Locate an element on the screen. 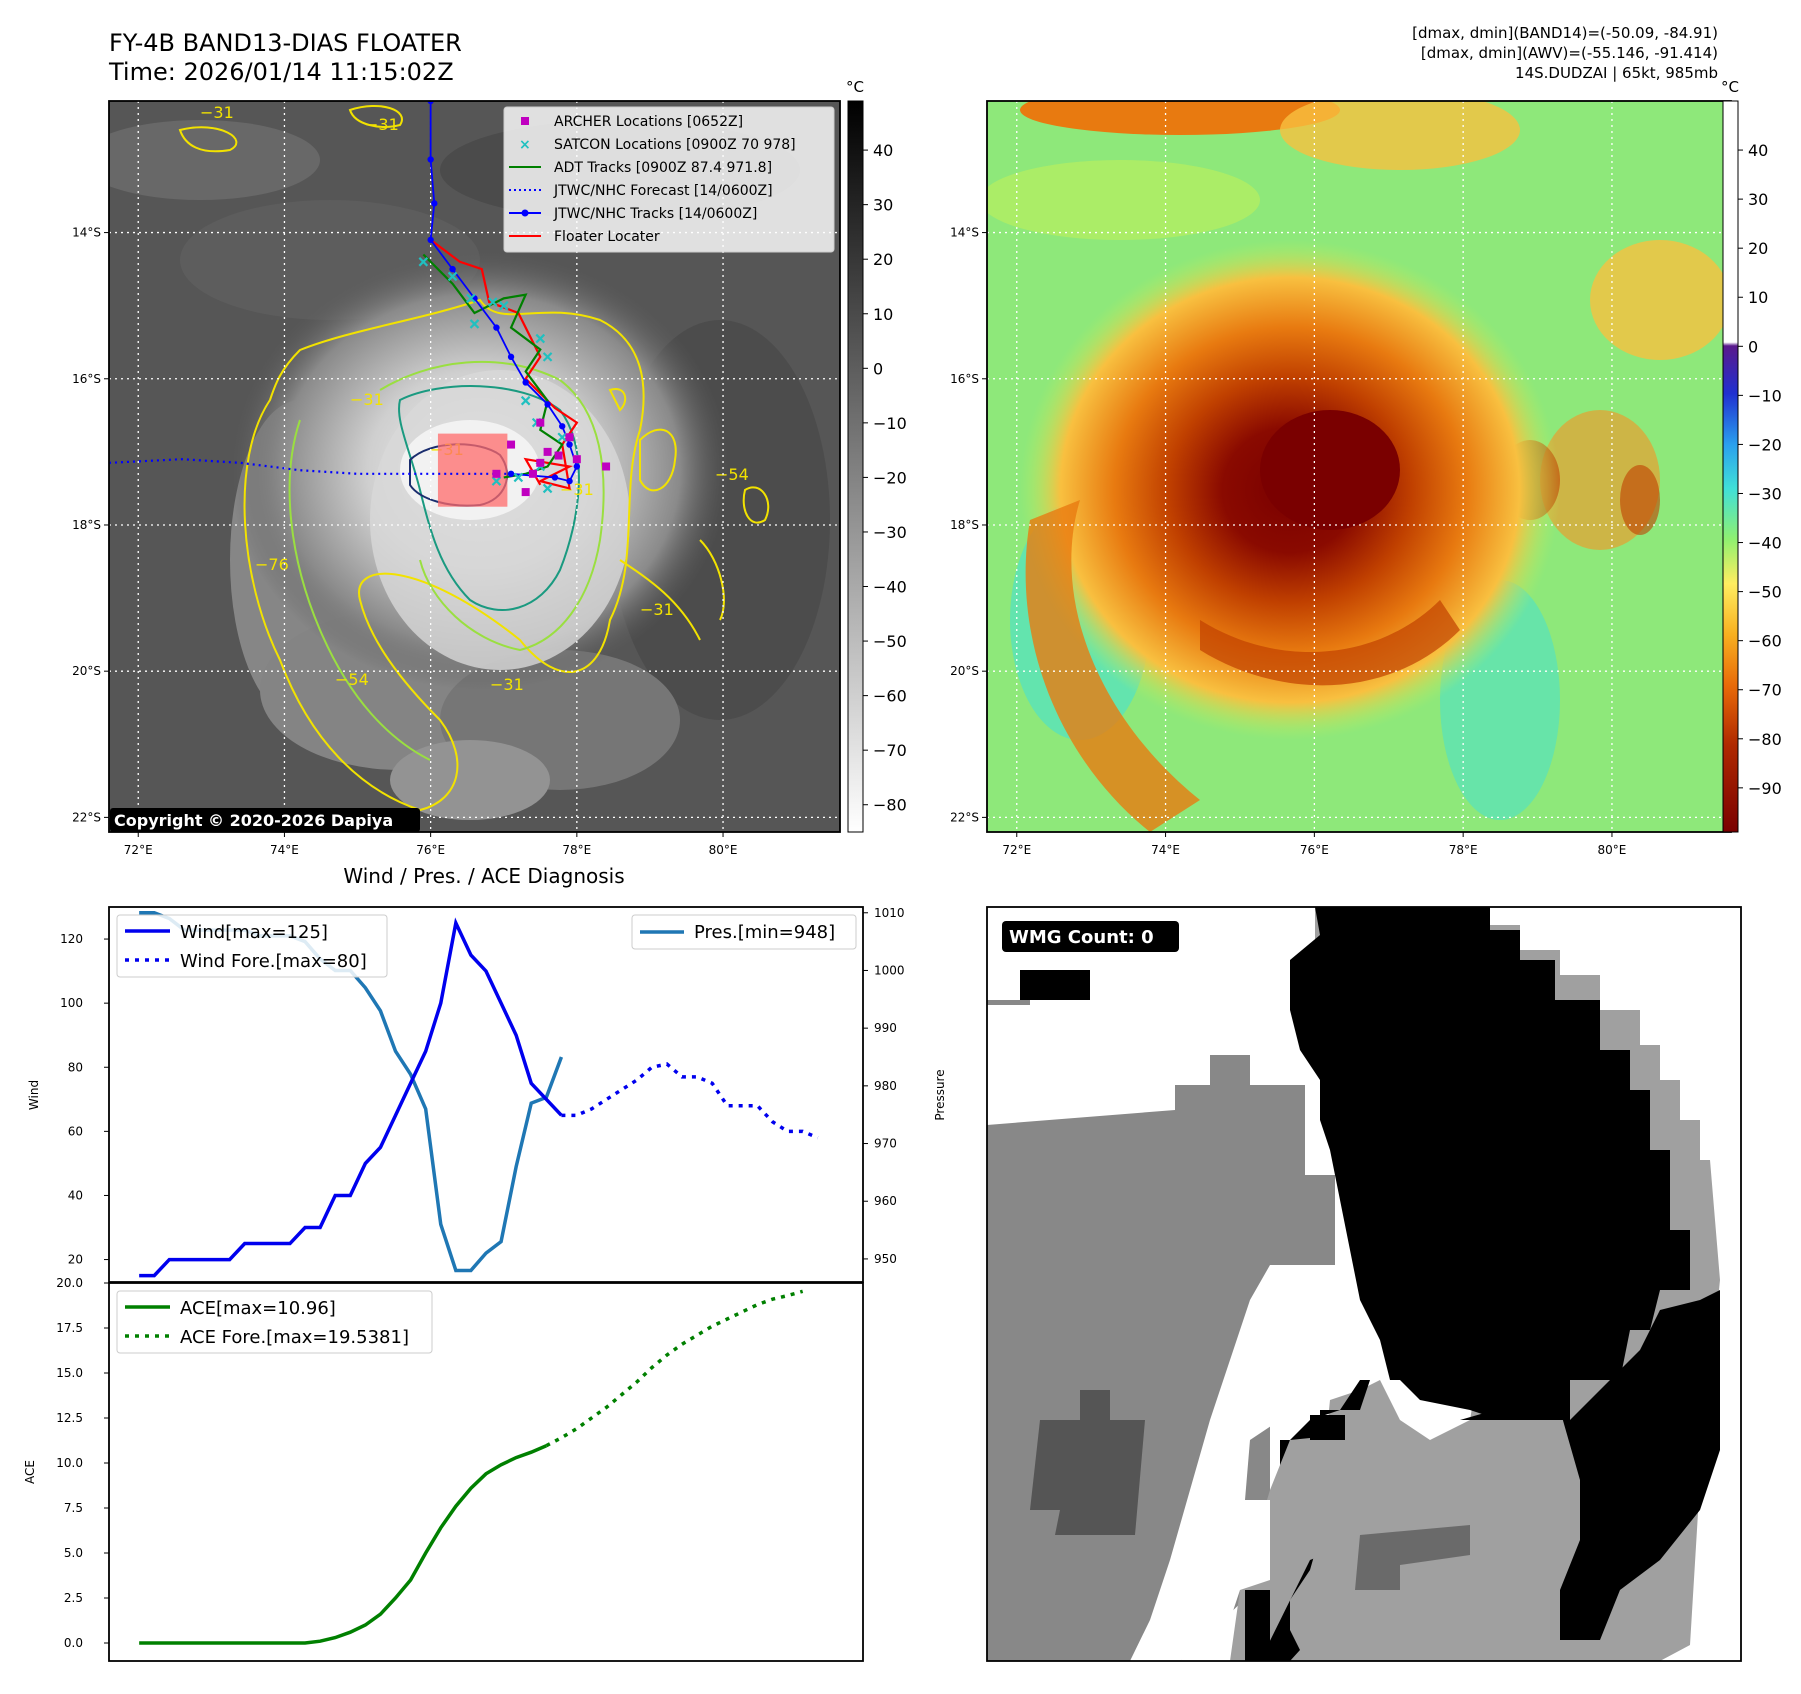  pressure-legend: Pres.[min=948] is located at coordinates (744, 932).